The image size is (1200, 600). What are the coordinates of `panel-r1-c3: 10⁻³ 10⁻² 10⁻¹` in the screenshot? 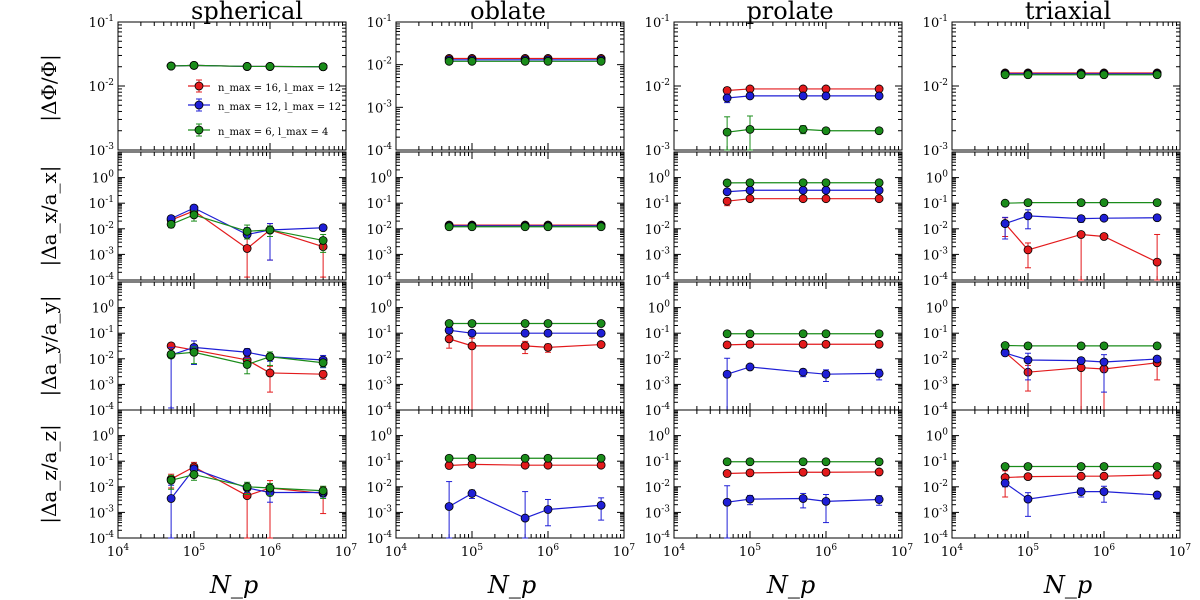 It's located at (774, 86).